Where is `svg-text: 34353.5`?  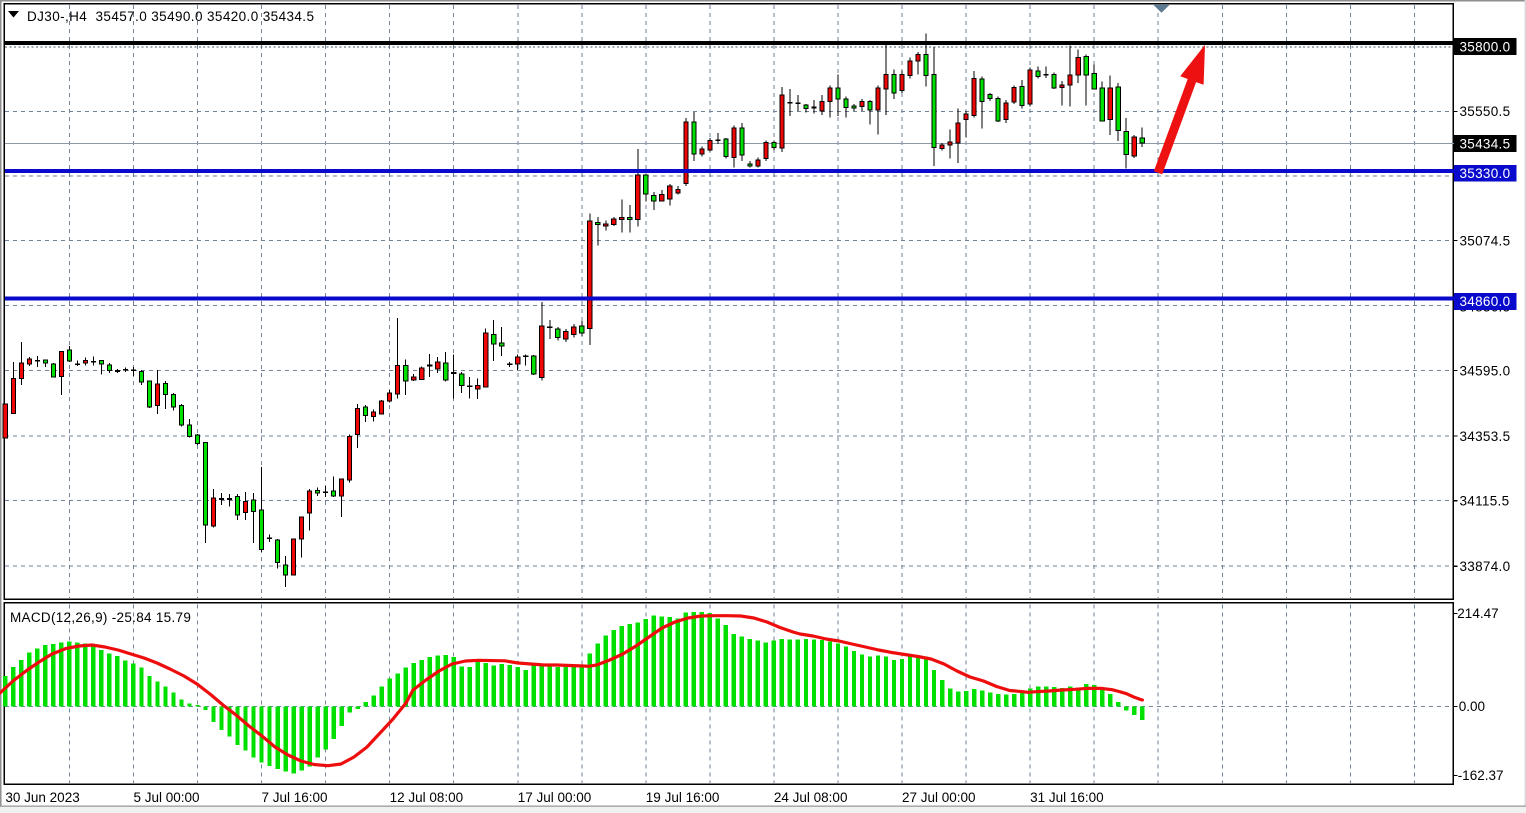
svg-text: 34353.5 is located at coordinates (1485, 436).